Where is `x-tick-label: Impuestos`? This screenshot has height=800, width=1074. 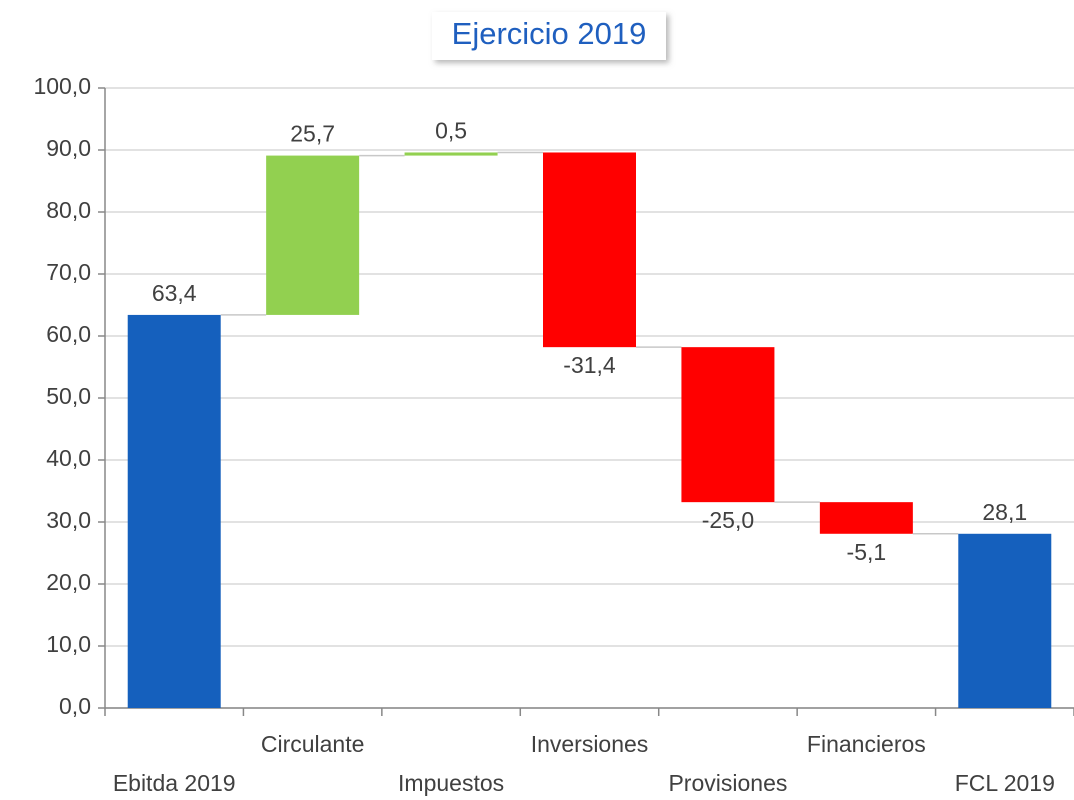 x-tick-label: Impuestos is located at coordinates (451, 783).